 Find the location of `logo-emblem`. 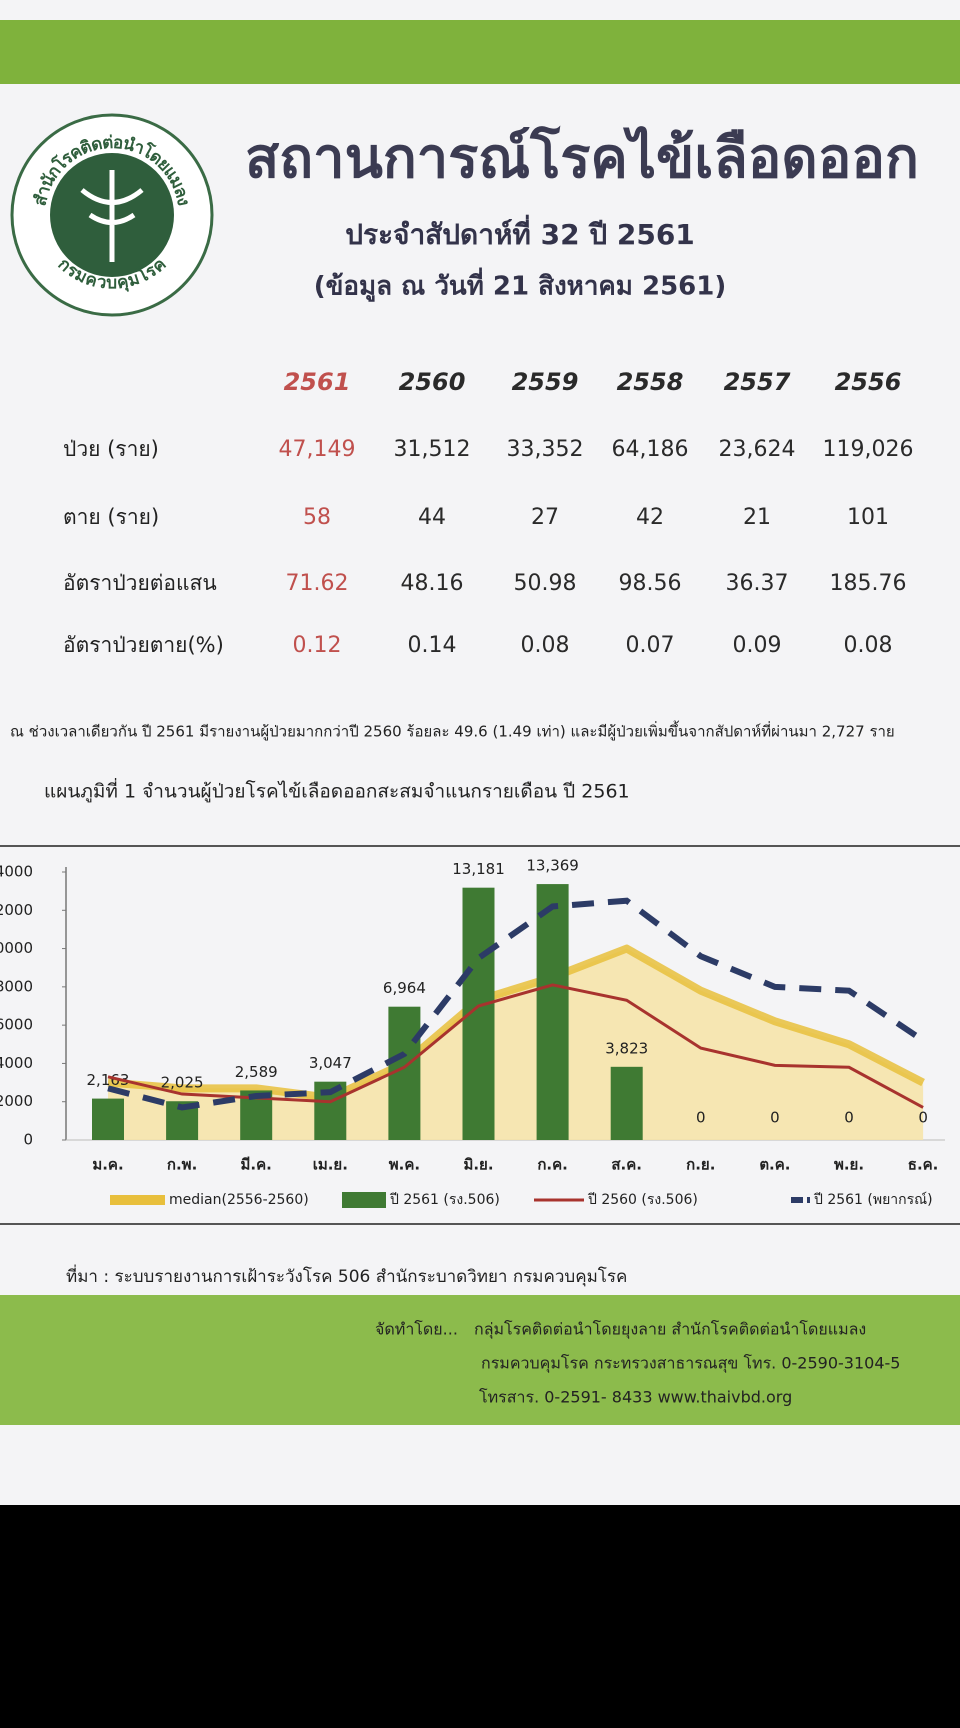

logo-emblem is located at coordinates (112, 216).